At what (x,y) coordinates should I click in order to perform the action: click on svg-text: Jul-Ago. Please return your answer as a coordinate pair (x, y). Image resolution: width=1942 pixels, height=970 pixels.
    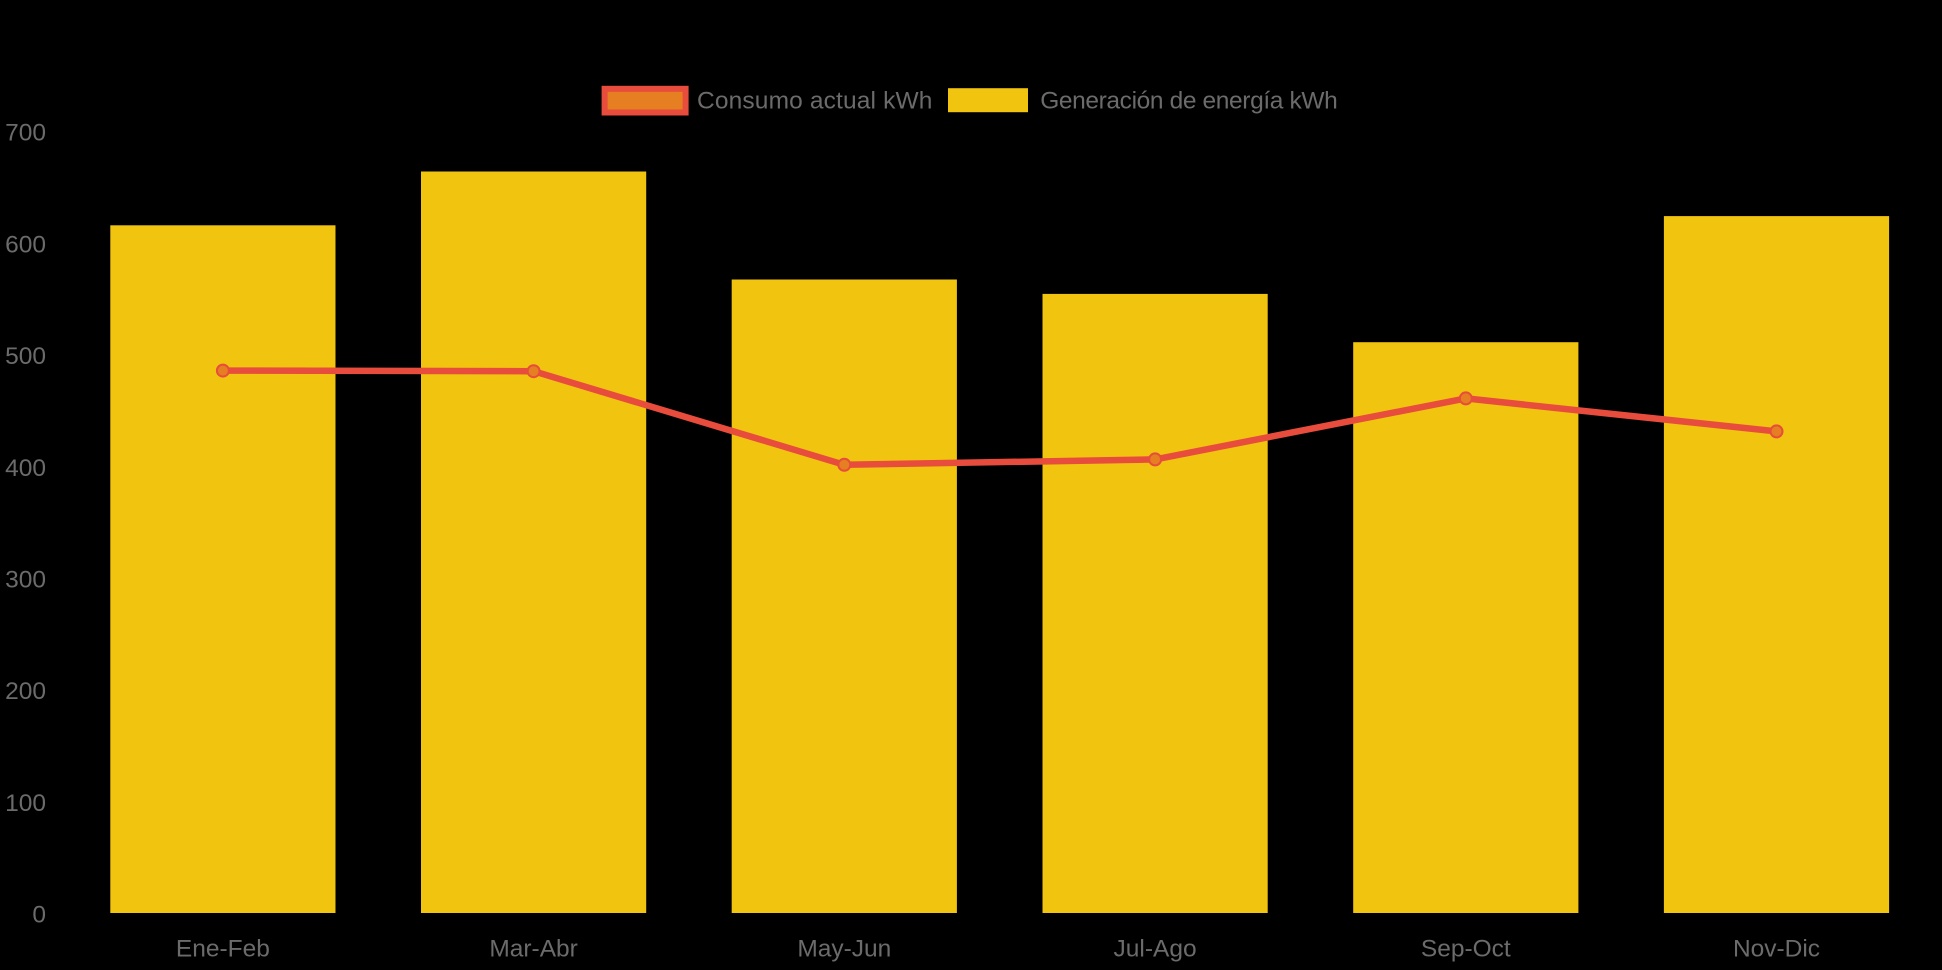
    Looking at the image, I should click on (1155, 949).